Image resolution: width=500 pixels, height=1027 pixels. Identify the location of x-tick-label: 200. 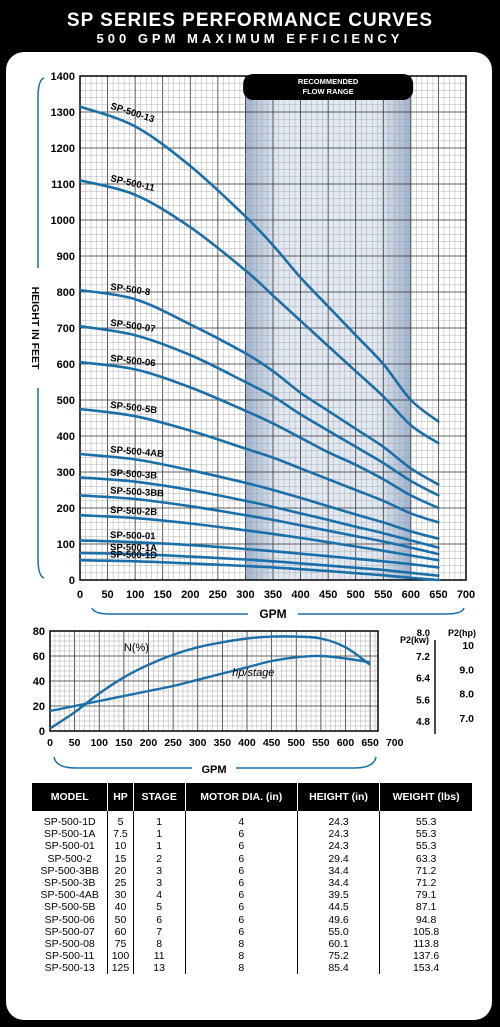
(190, 595).